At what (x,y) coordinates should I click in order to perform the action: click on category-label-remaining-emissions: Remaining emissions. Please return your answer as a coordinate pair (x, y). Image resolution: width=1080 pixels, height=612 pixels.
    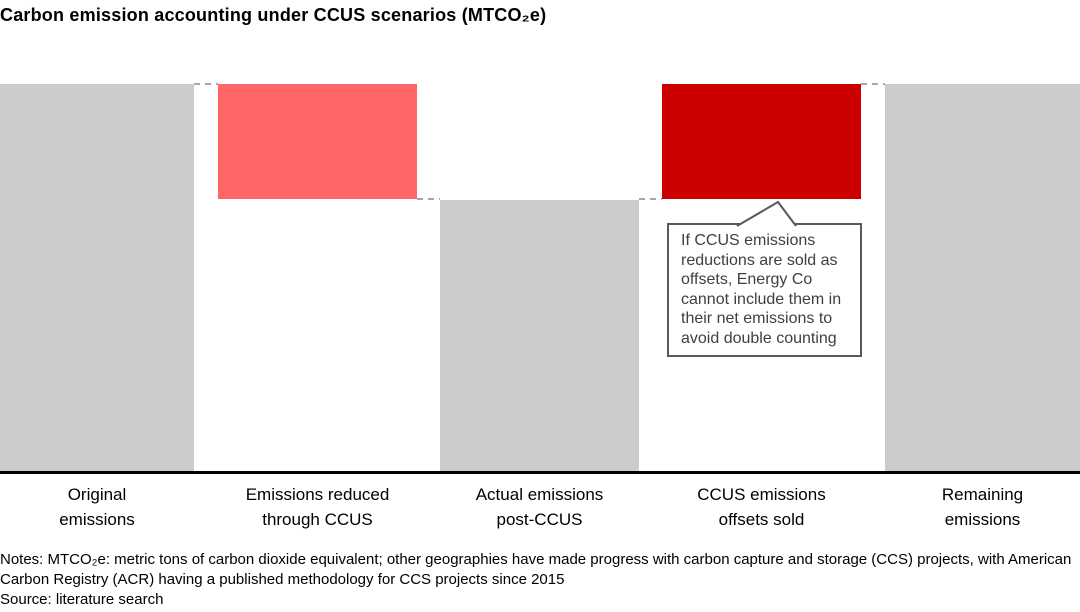
    Looking at the image, I should click on (982, 507).